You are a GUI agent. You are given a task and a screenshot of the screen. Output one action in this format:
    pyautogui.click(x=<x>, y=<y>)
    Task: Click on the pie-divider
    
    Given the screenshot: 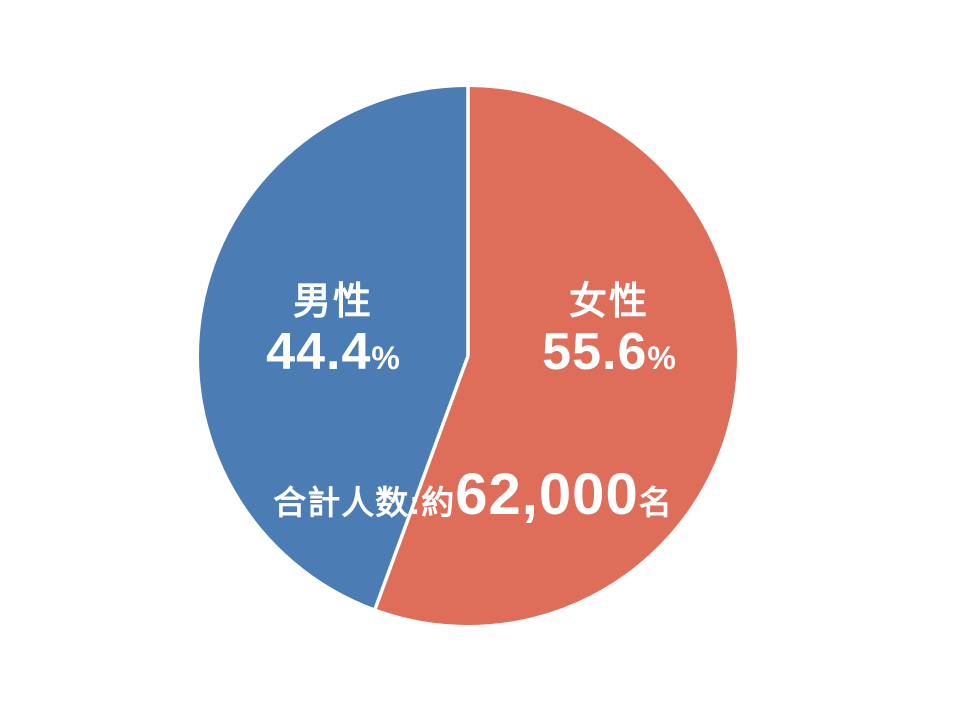 What is the action you would take?
    pyautogui.click(x=421, y=482)
    